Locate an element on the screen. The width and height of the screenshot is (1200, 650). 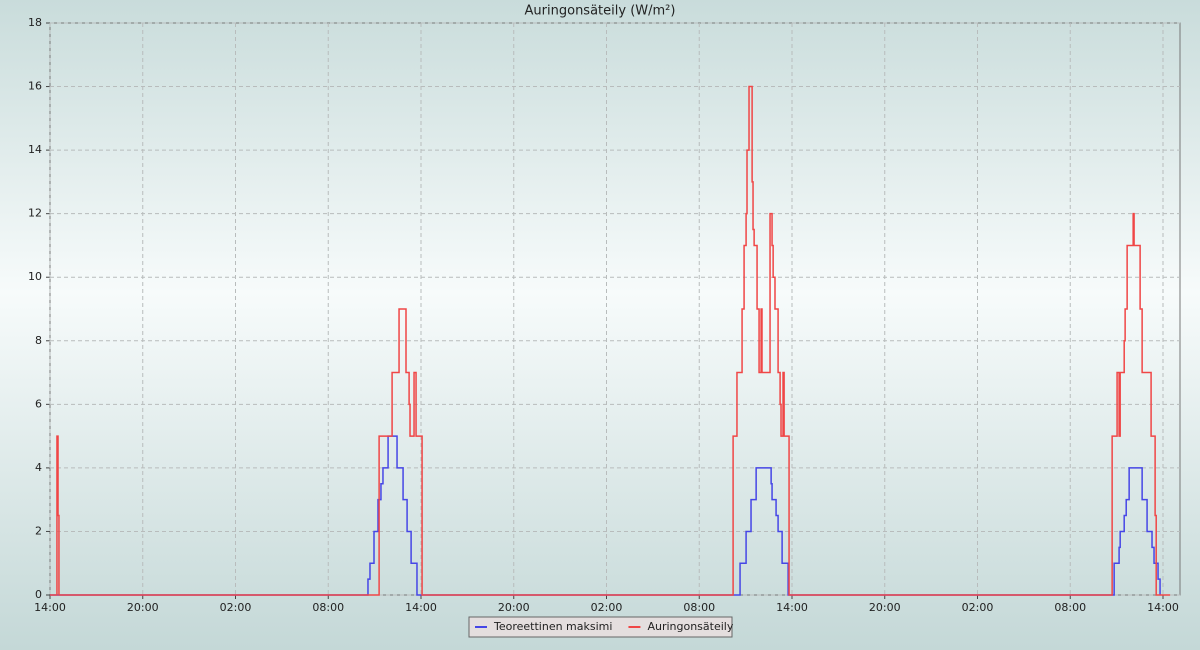
legend-label: Teoreettinen maksimi is located at coordinates (552, 626).